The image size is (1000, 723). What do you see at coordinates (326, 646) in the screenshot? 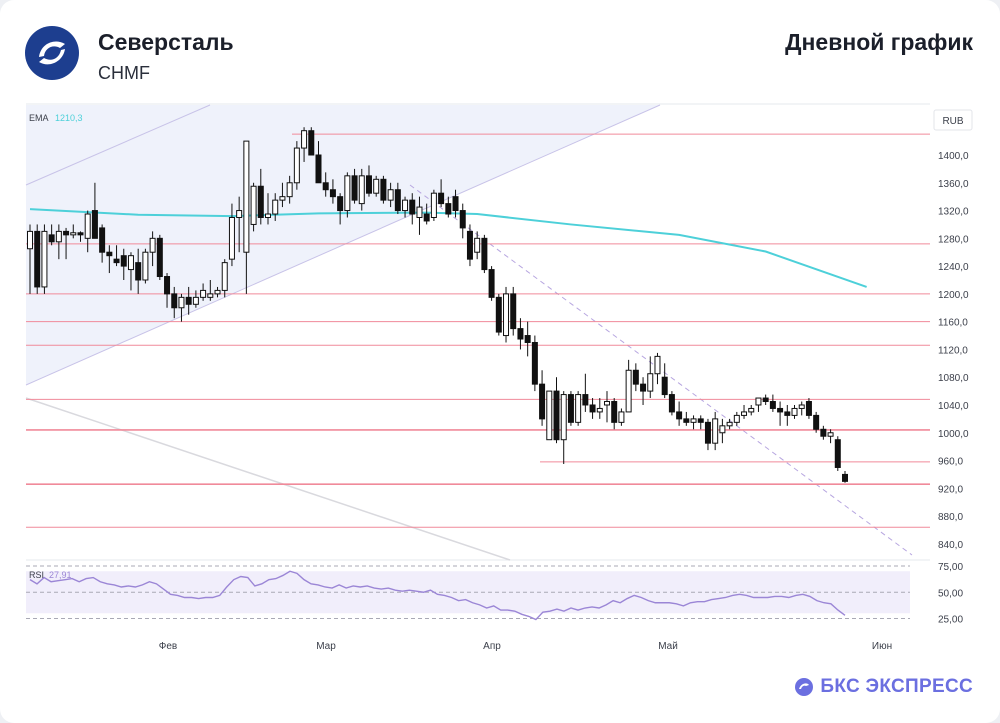
I see `x-tick-label: Мар` at bounding box center [326, 646].